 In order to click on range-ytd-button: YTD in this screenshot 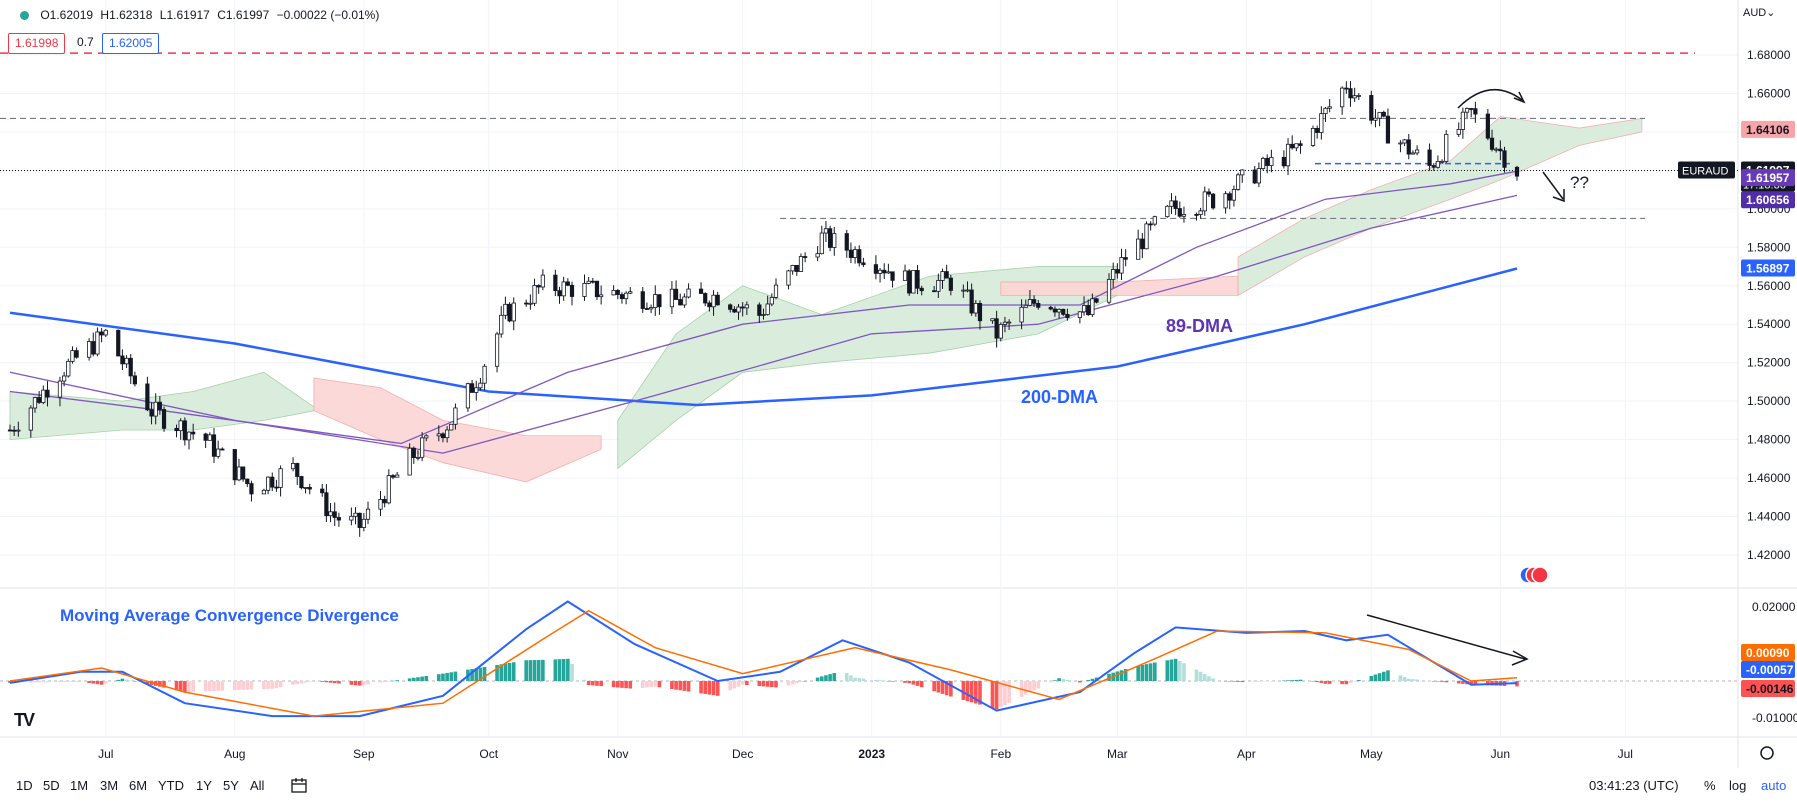, I will do `click(171, 785)`.